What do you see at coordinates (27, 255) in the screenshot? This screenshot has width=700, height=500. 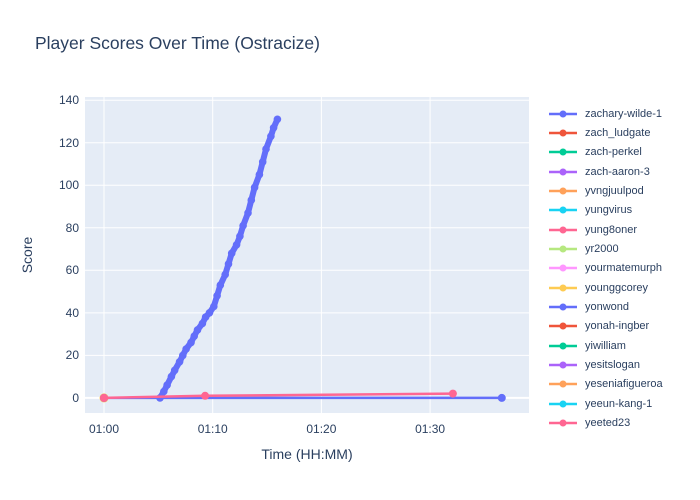 I see `y-axis-title: Score` at bounding box center [27, 255].